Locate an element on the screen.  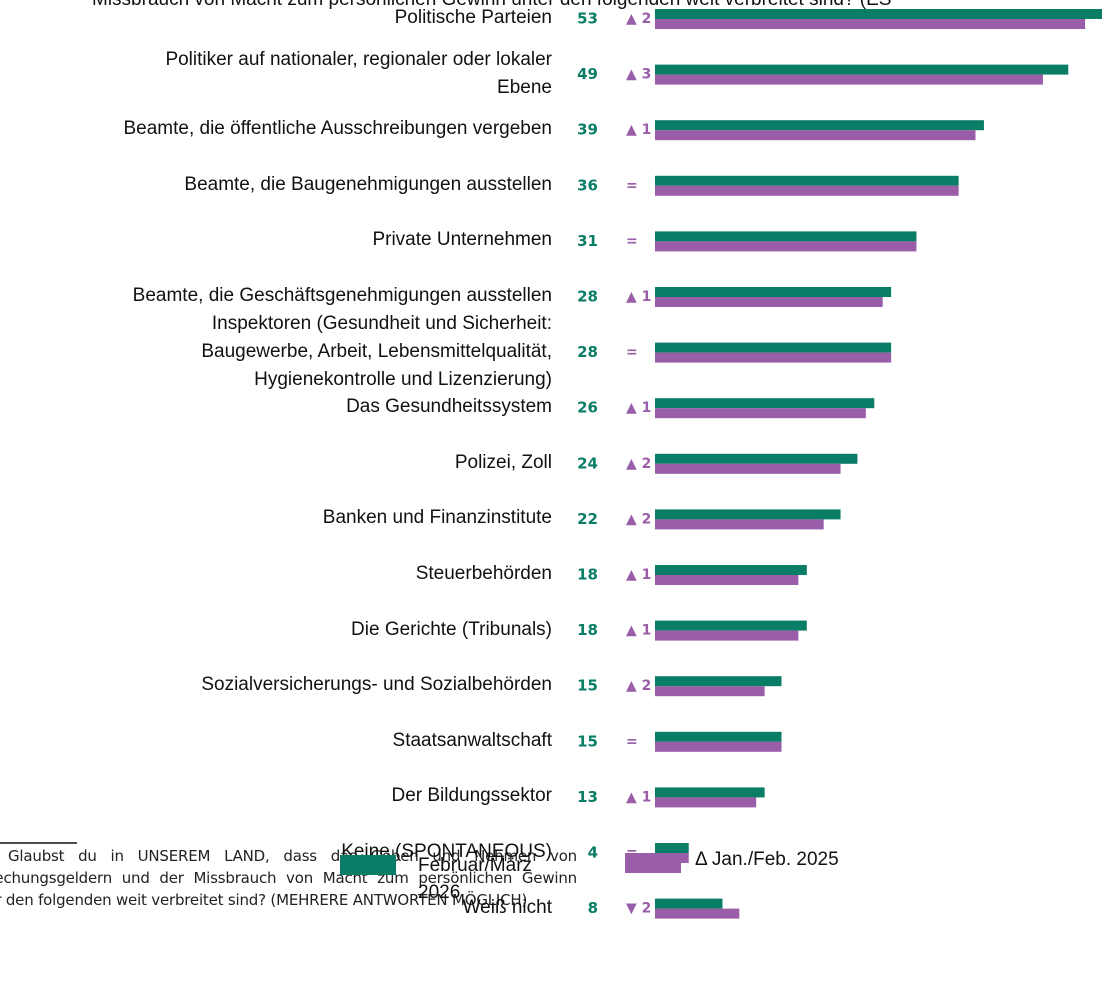
category-label: Beamte, die Baugenehmigungen ausstellen is located at coordinates (368, 184).